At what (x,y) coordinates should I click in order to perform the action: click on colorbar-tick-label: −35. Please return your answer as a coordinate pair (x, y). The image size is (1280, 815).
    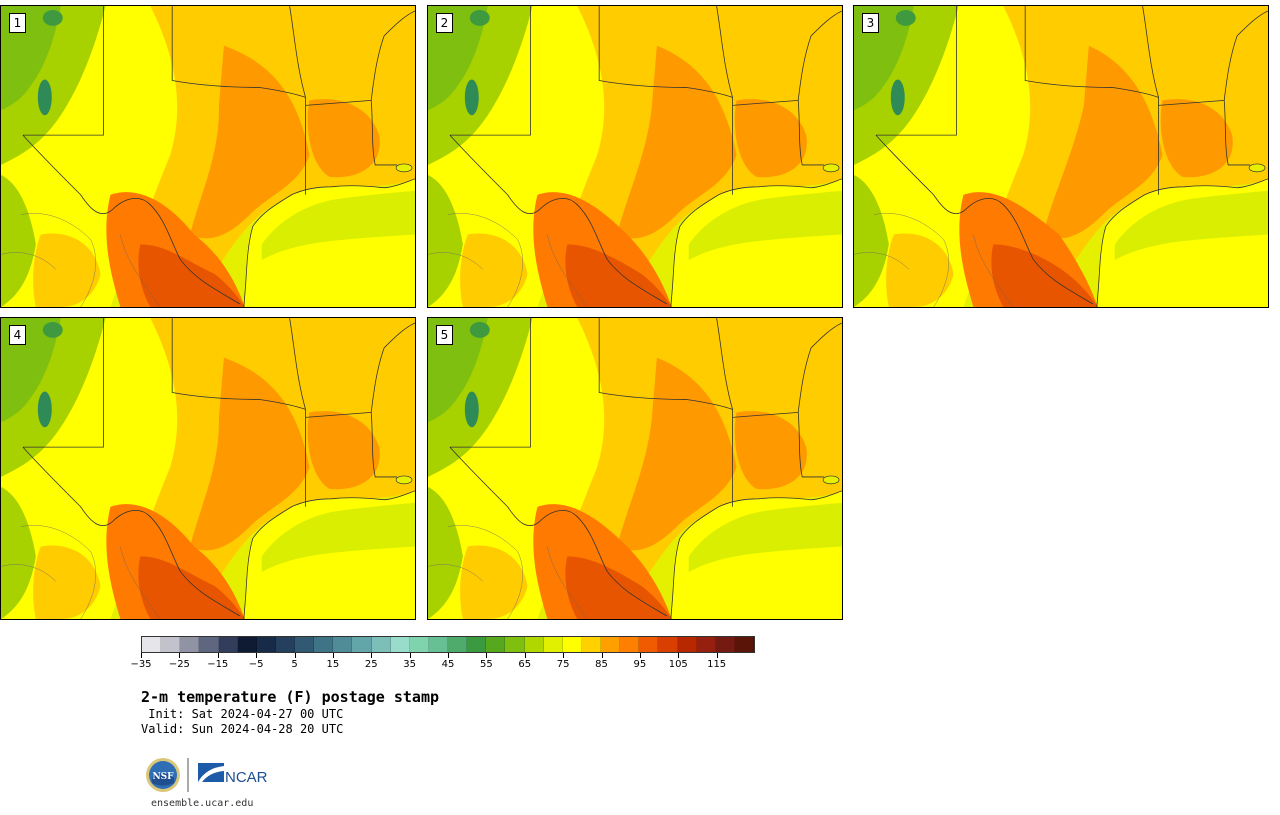
    Looking at the image, I should click on (141, 664).